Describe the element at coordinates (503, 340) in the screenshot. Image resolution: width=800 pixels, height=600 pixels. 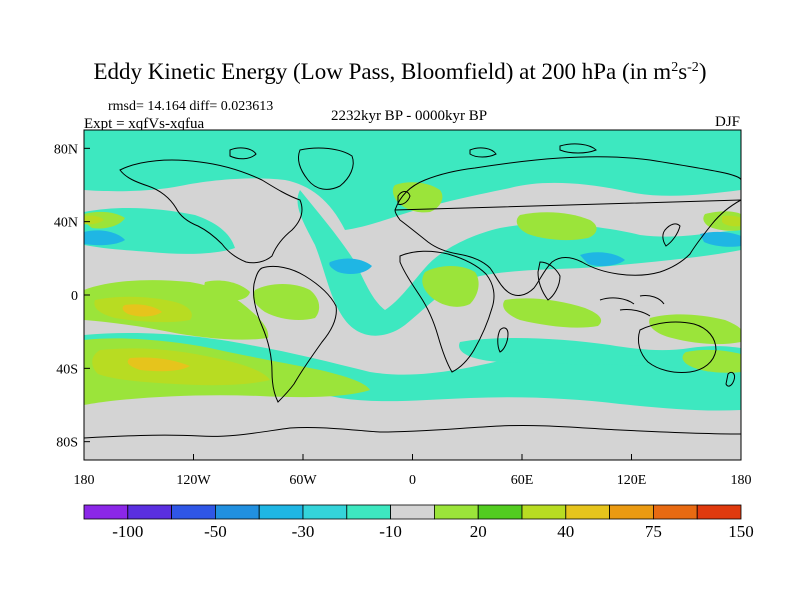
I see `madagascar-coast` at that location.